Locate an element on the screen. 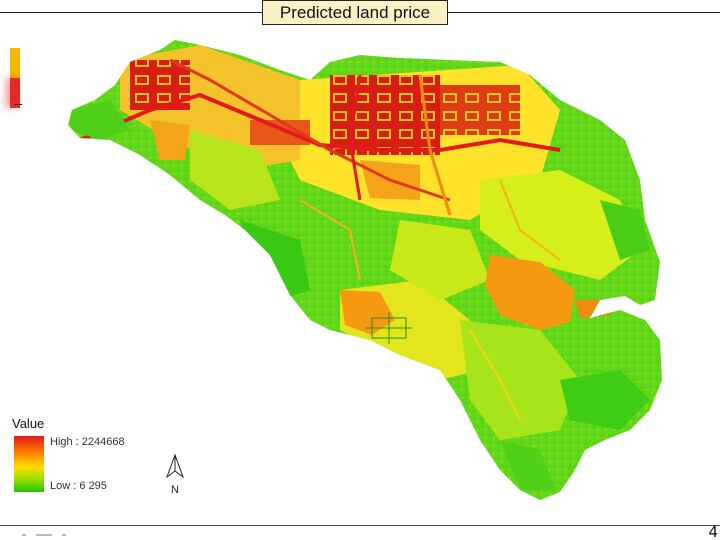 The image size is (720, 540). bottom-rule is located at coordinates (360, 525).